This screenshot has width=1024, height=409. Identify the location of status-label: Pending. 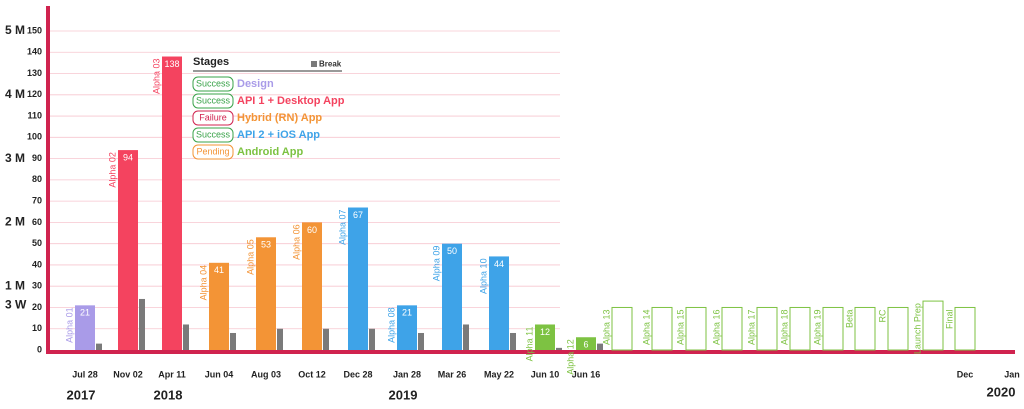
(212, 151).